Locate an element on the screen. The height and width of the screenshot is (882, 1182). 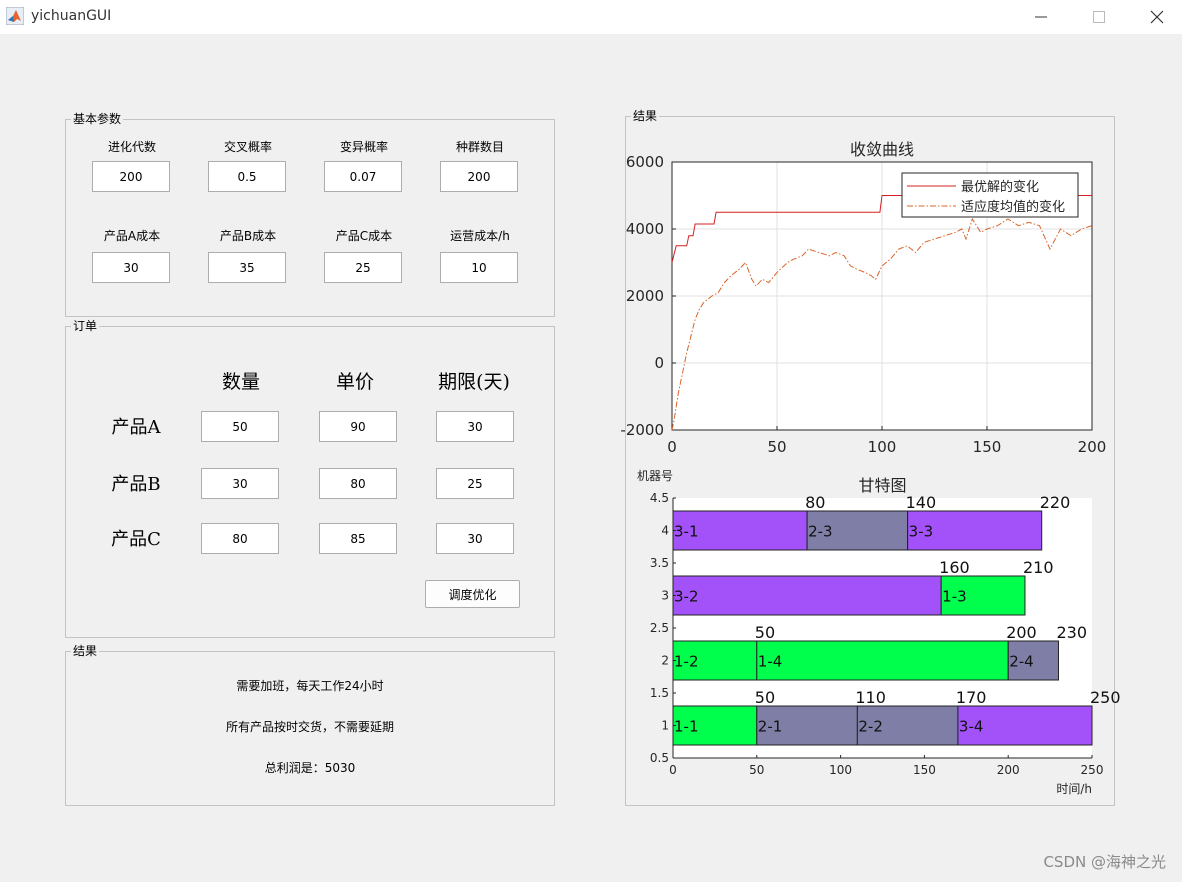
gantt-y-tick-label: 1 is located at coordinates (665, 726).